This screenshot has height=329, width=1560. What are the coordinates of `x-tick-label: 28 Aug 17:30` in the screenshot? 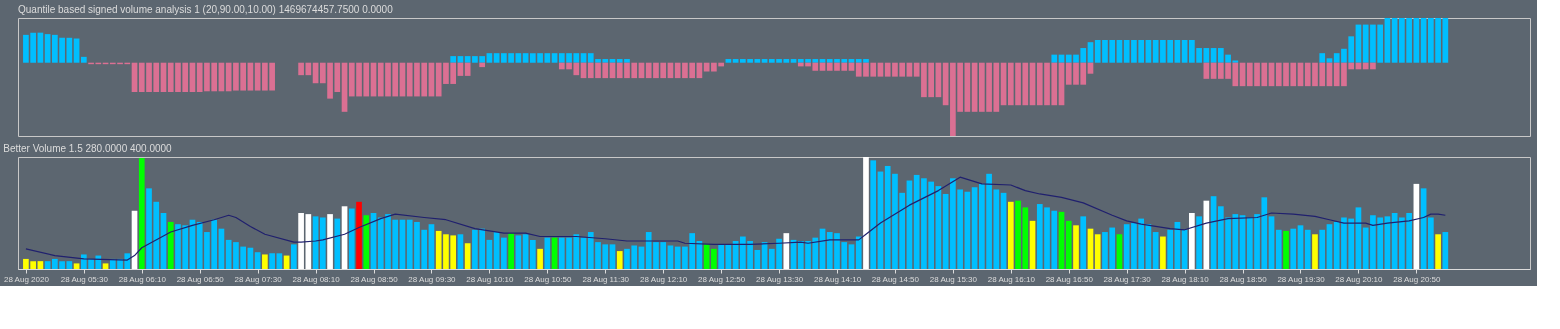 It's located at (1127, 279).